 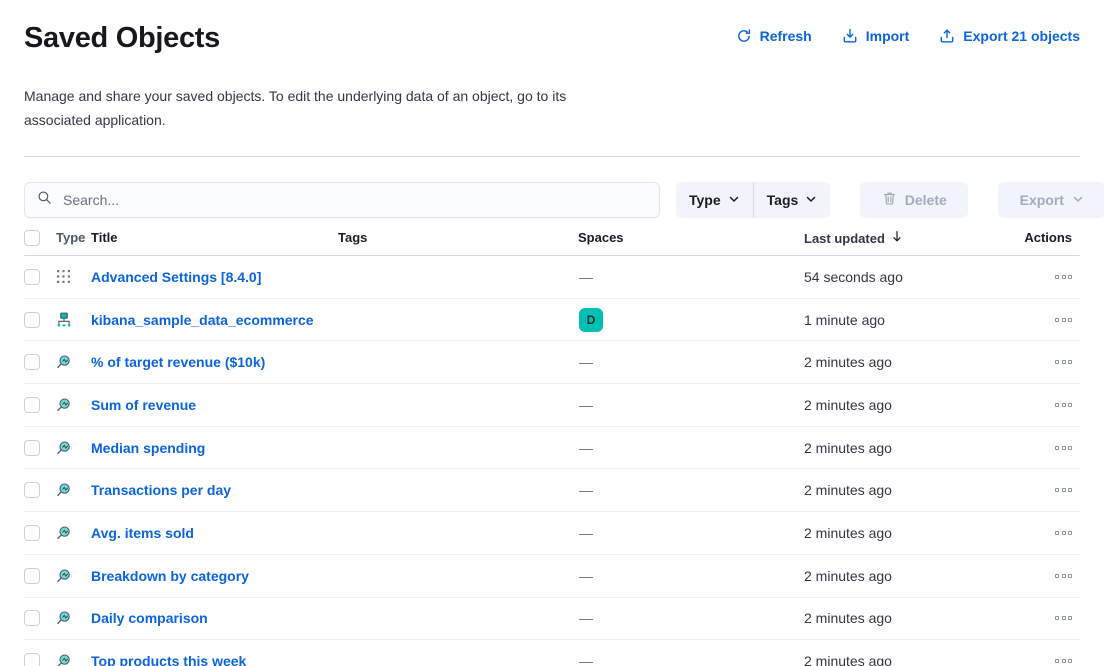 I want to click on export-dropdown-button: Export, so click(x=1051, y=200).